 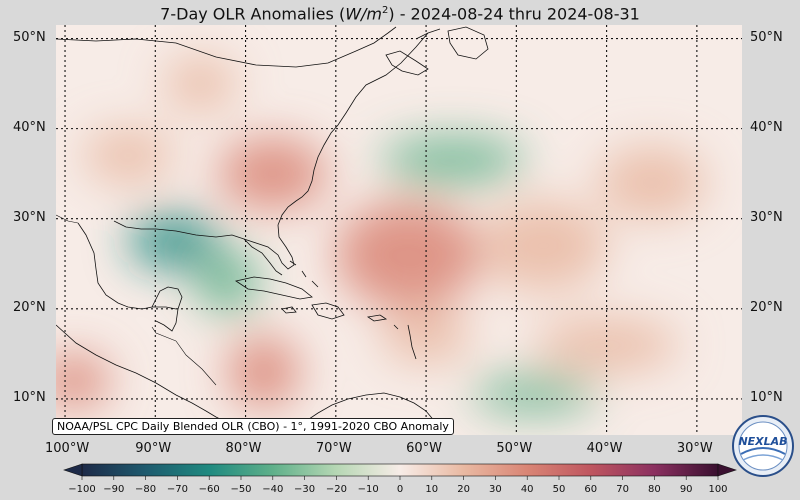 What do you see at coordinates (428, 34) in the screenshot?
I see `gulf-st-lawrence-outline` at bounding box center [428, 34].